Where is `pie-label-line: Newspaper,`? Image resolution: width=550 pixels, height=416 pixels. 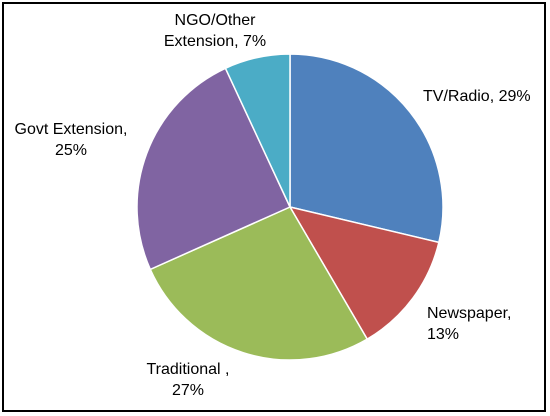
pie-label-line: Newspaper, is located at coordinates (469, 313).